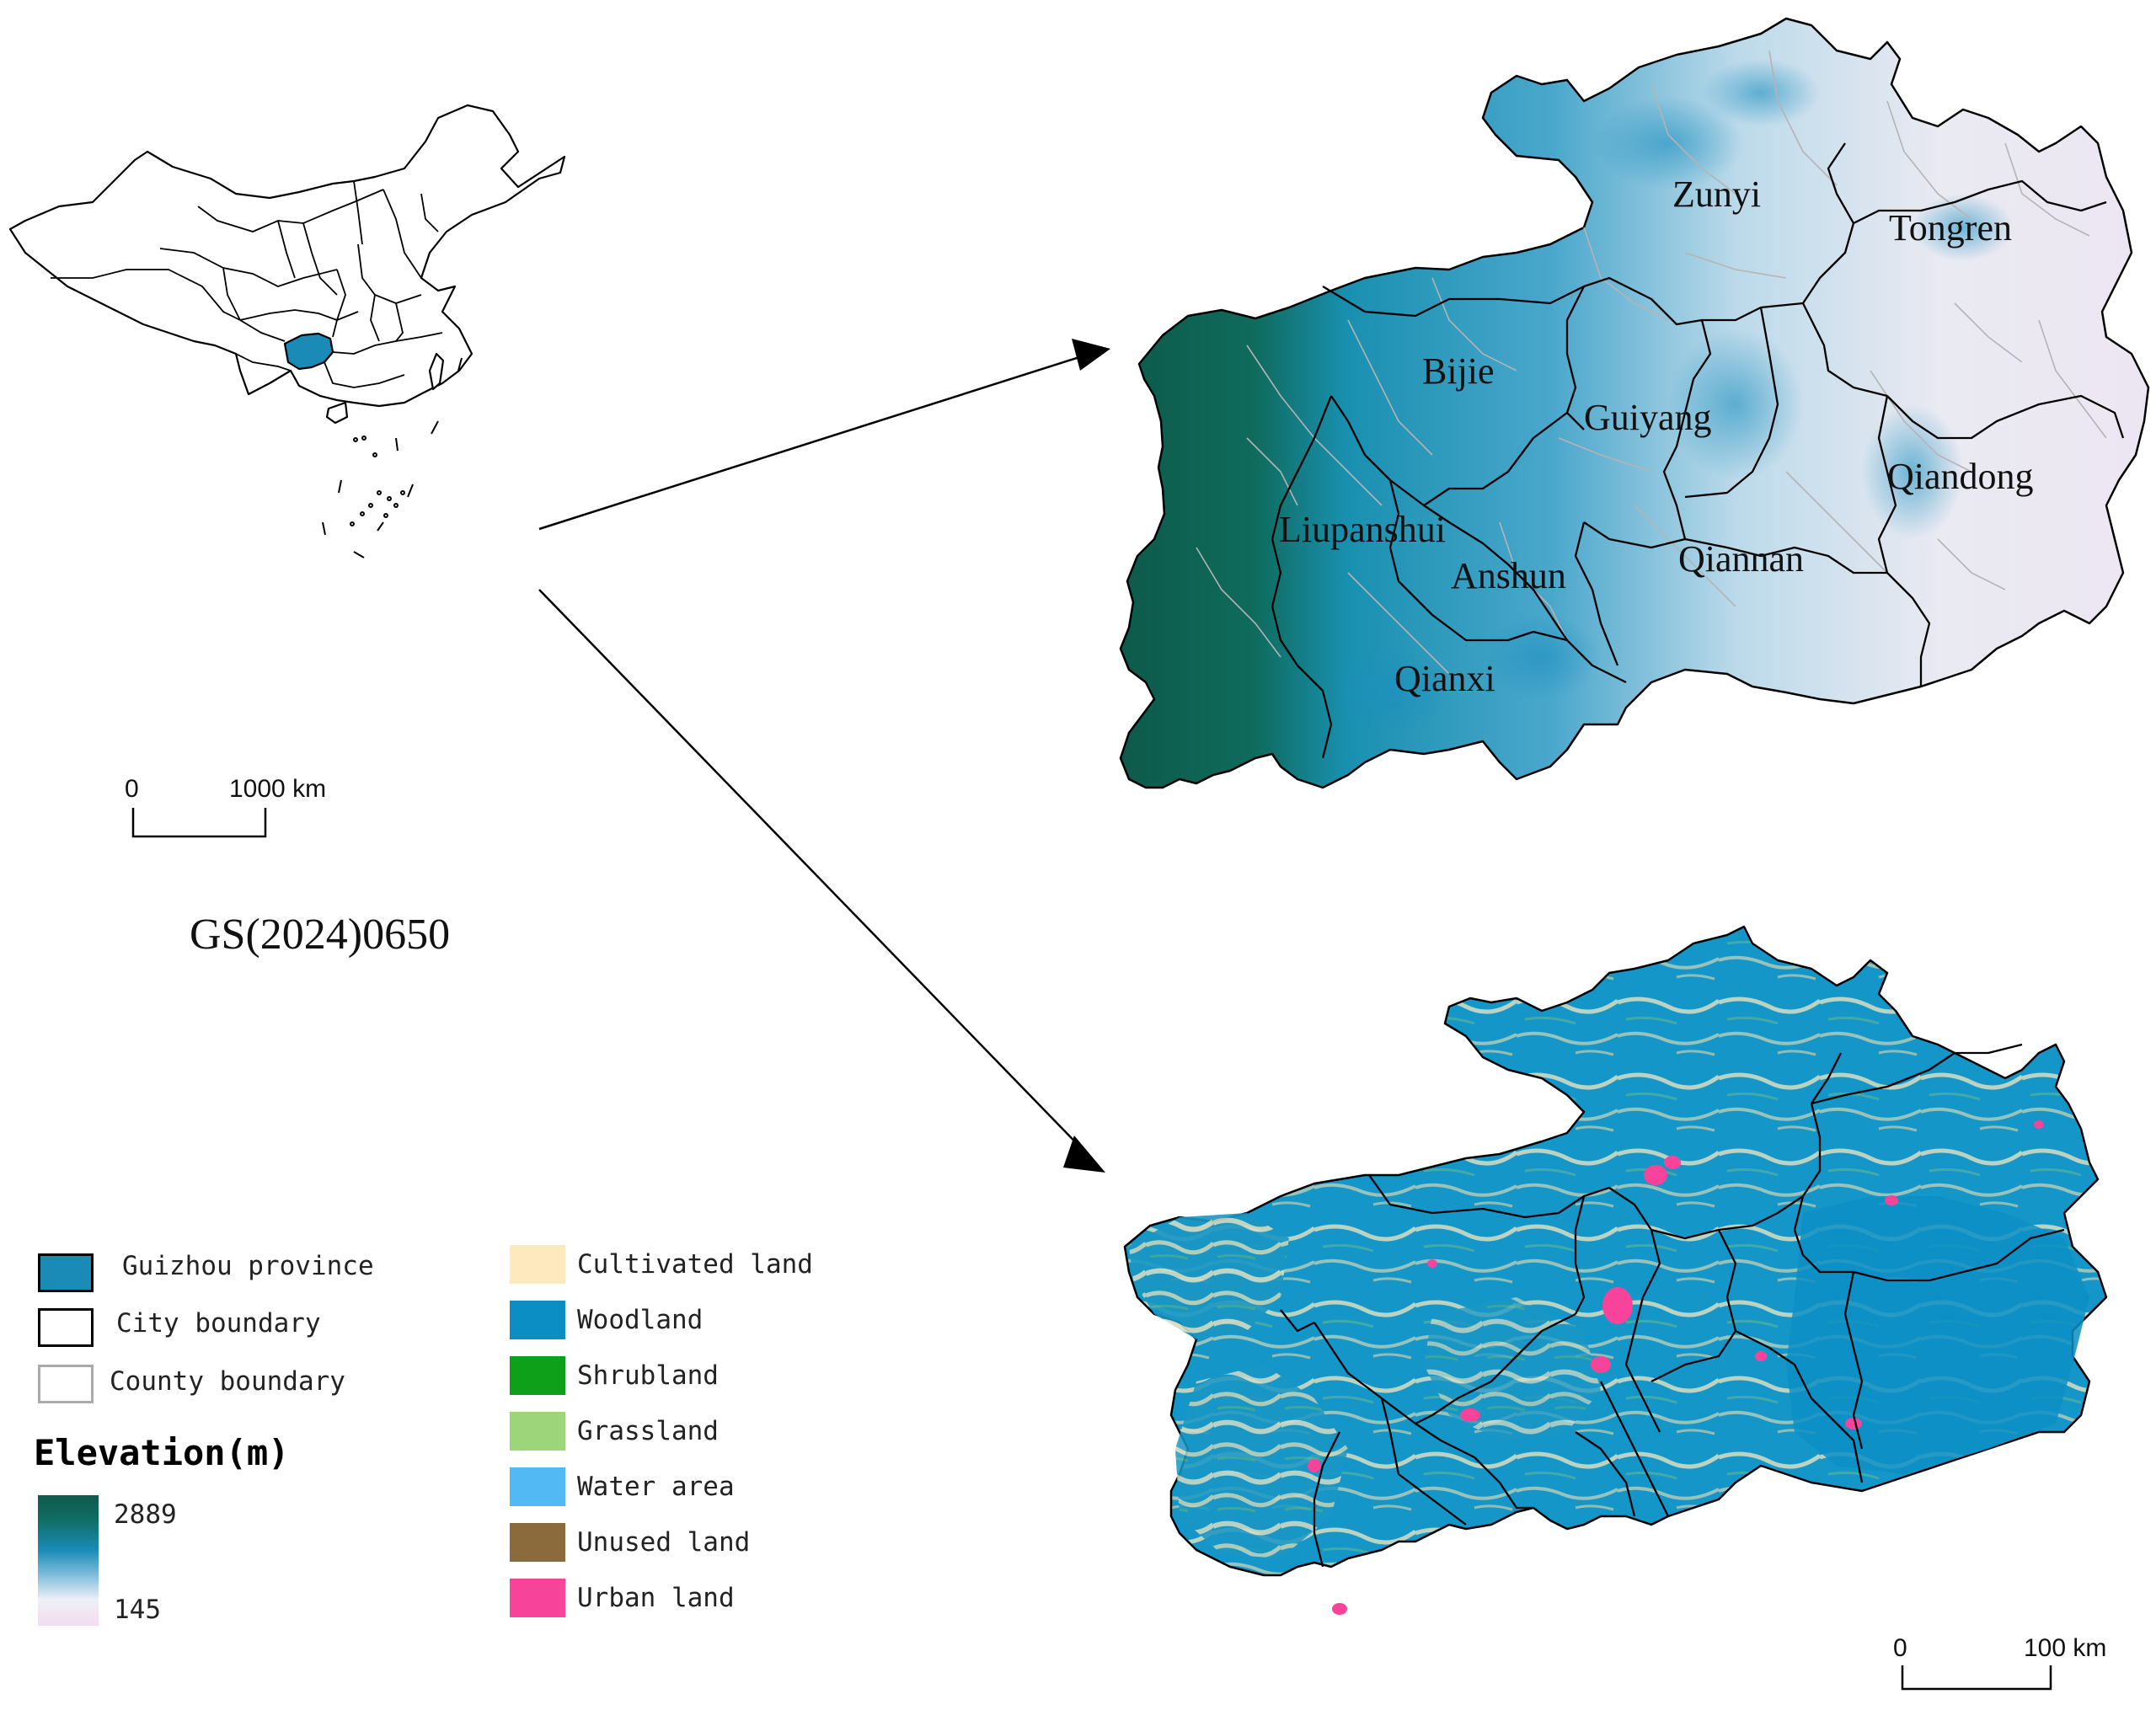 This screenshot has width=2156, height=1710. I want to click on city-label-zunyi: Zunyi, so click(1717, 194).